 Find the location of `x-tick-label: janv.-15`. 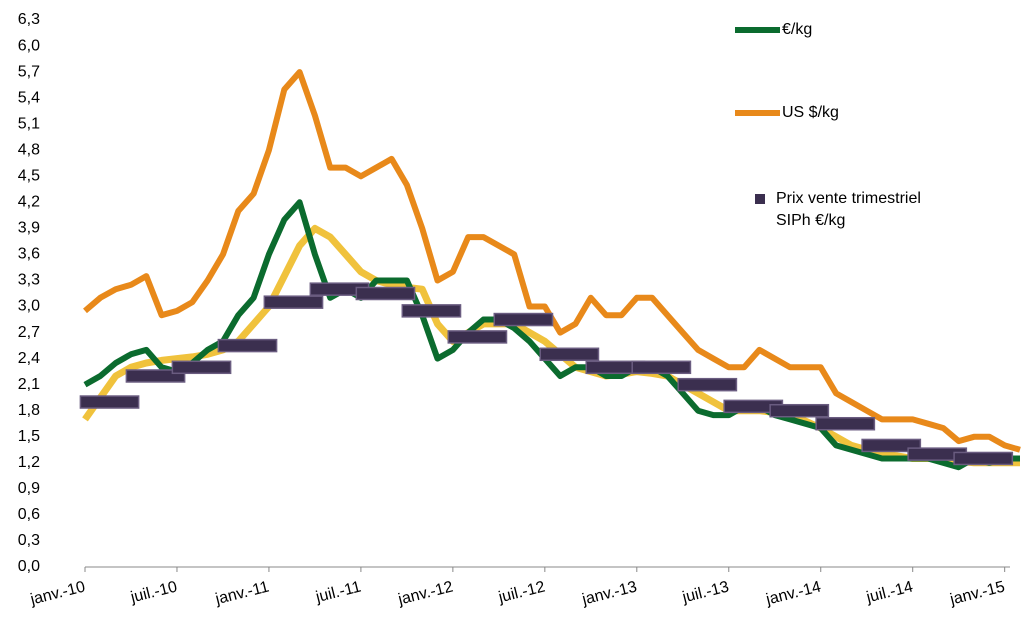

x-tick-label: janv.-15 is located at coordinates (976, 593).